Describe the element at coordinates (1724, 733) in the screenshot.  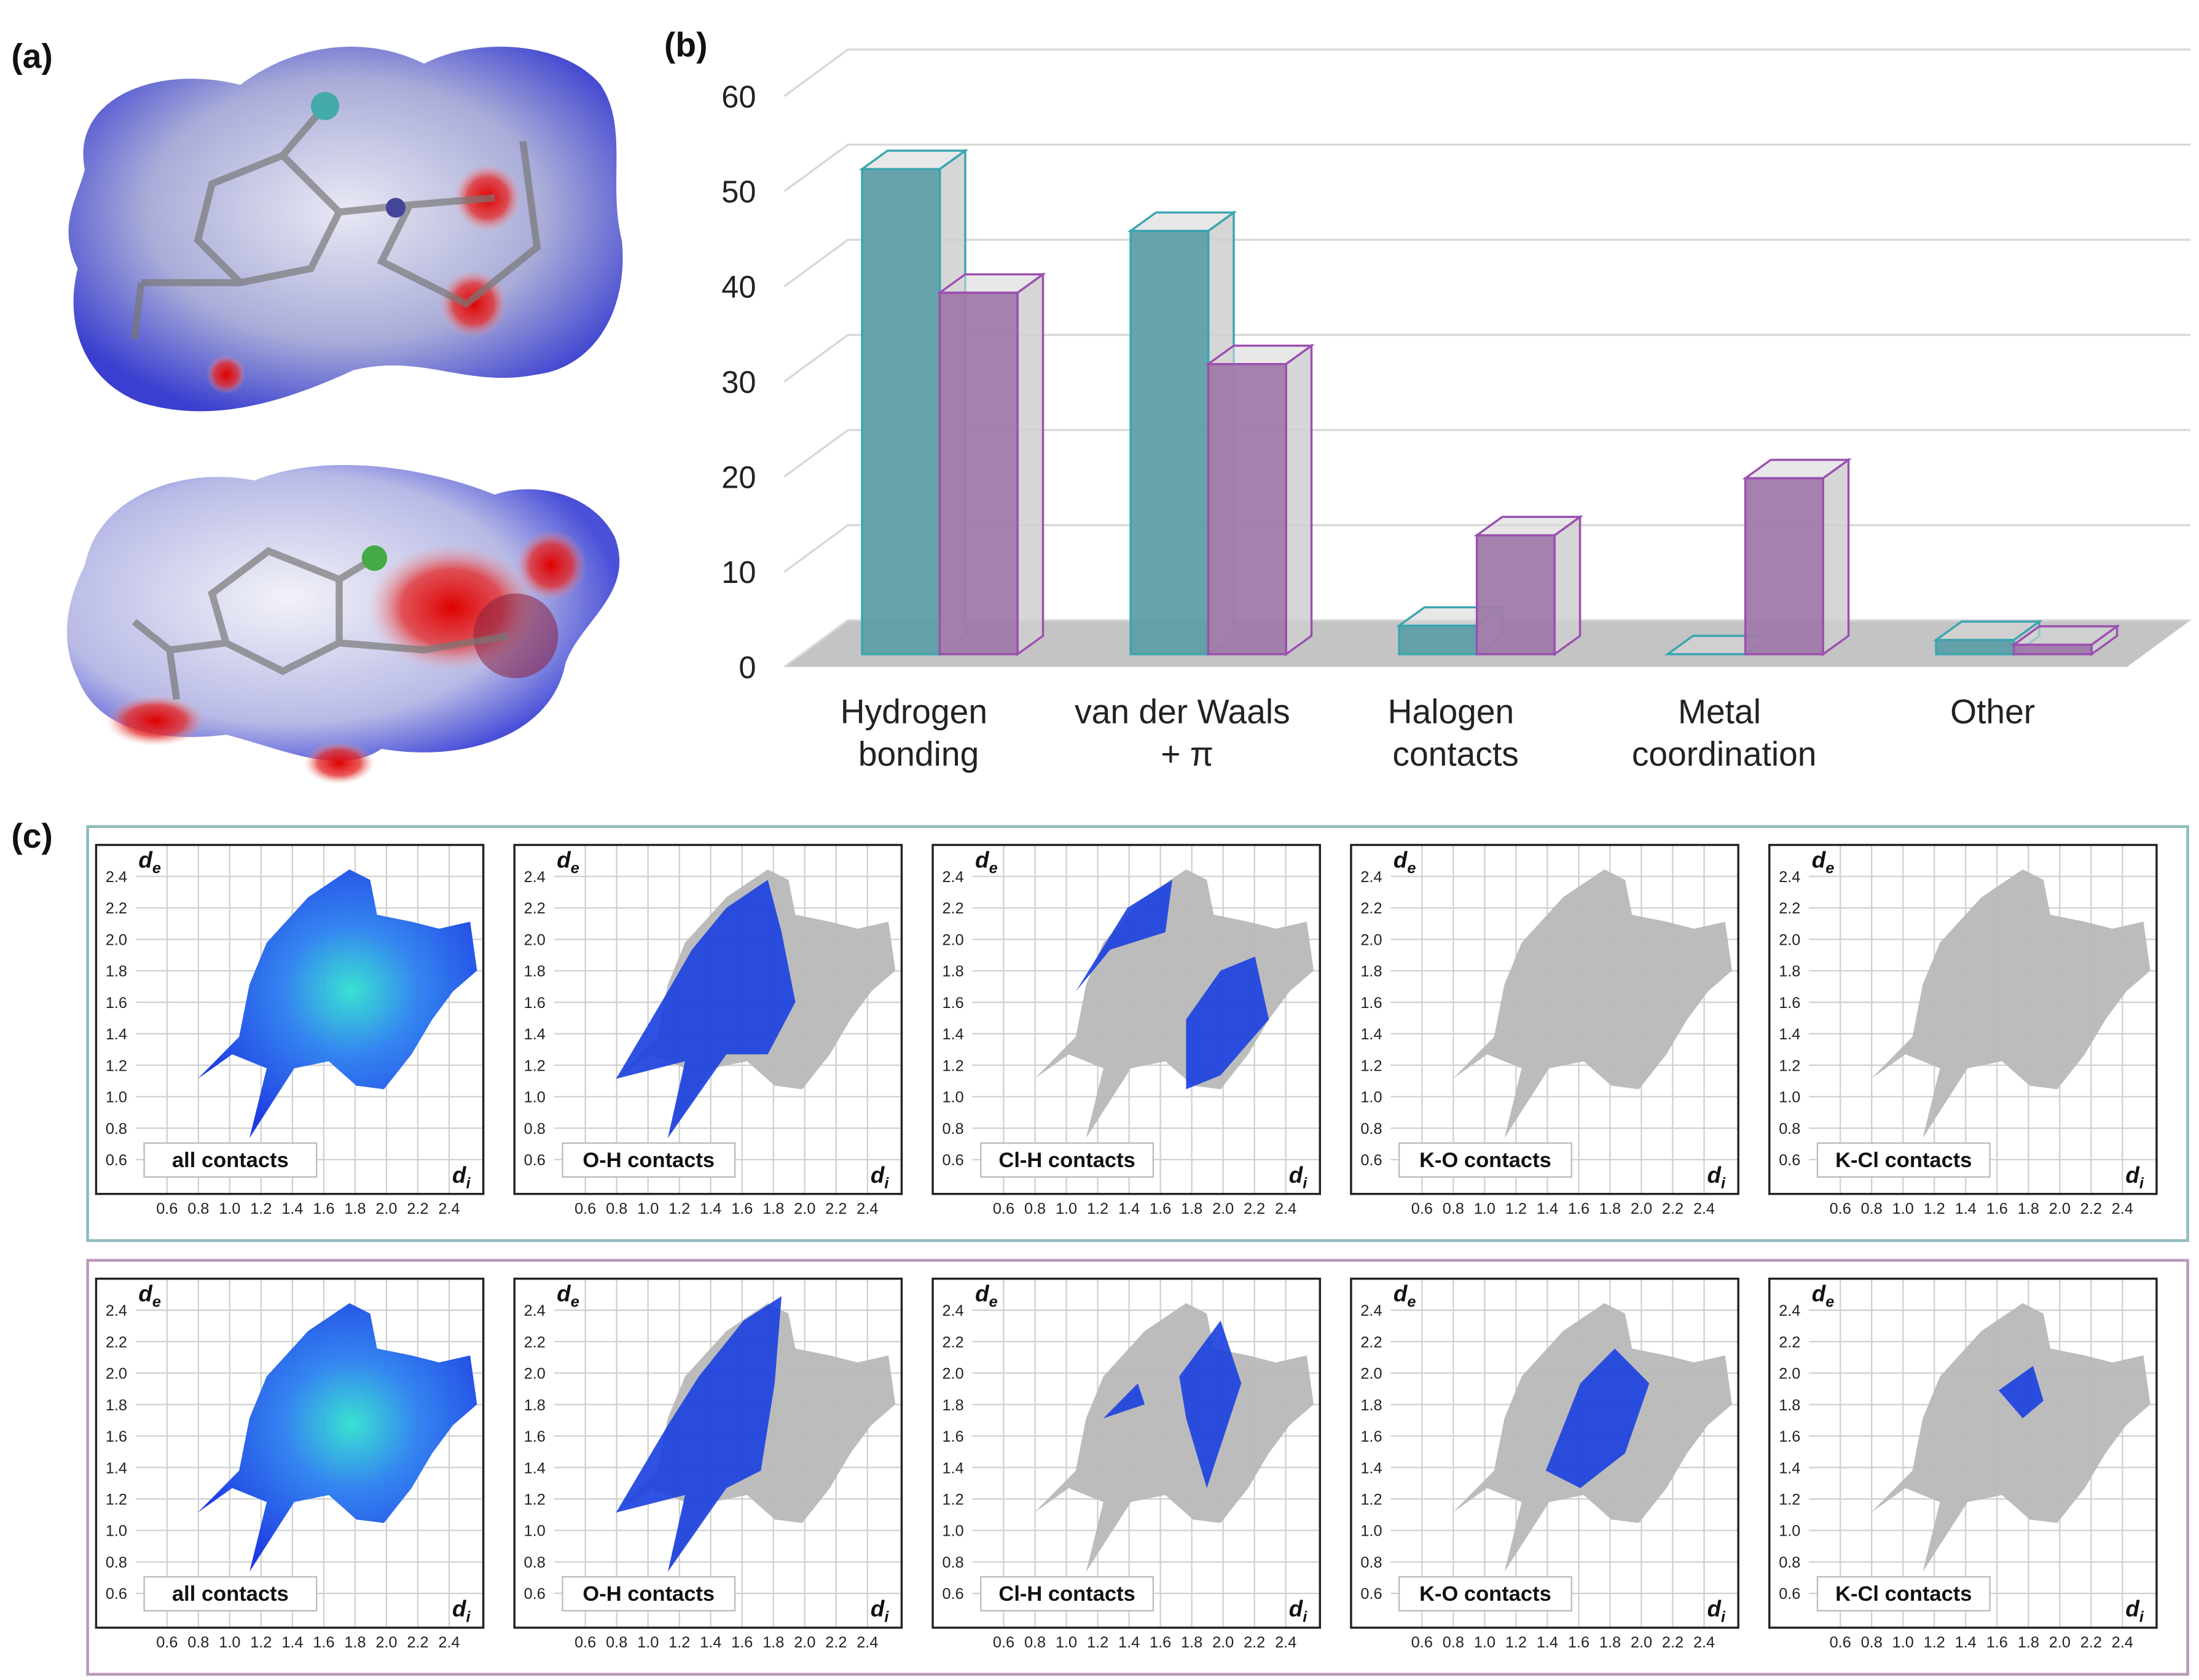
I see `x-tick-label: Metal coordination` at that location.